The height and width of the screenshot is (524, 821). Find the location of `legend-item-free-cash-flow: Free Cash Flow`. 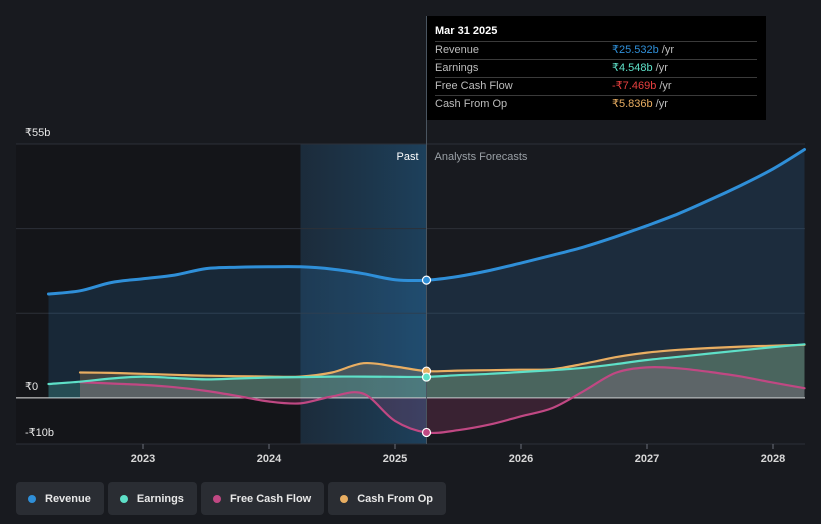

legend-item-free-cash-flow: Free Cash Flow is located at coordinates (262, 498).